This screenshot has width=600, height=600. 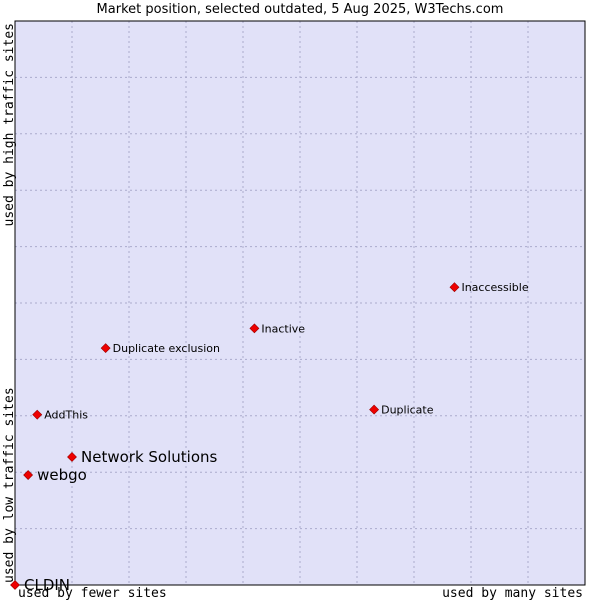 What do you see at coordinates (47, 585) in the screenshot?
I see `point-label: CLDIN` at bounding box center [47, 585].